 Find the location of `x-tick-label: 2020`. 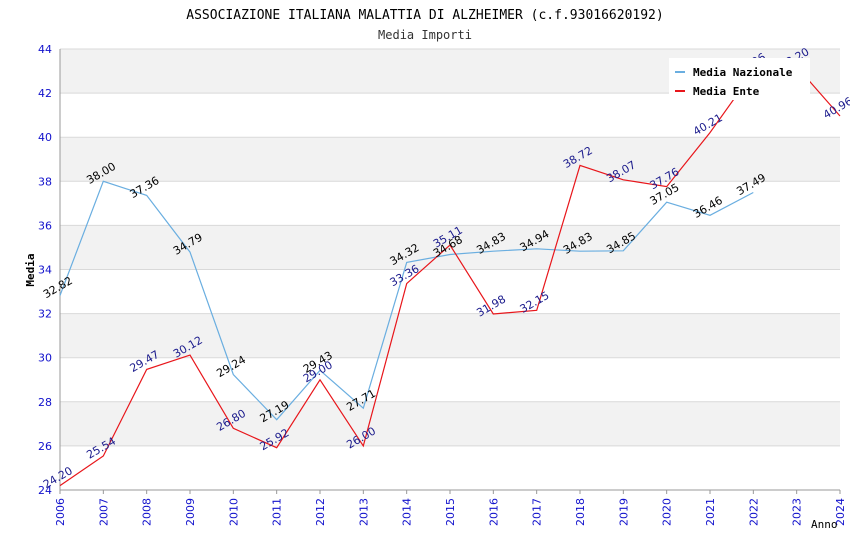

x-tick-label: 2020 is located at coordinates (667, 512).